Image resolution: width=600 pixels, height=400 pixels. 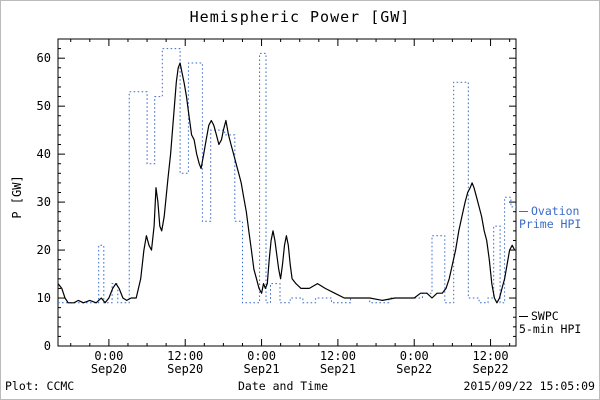 I want to click on y-tick-label: 40, so click(x=43, y=154).